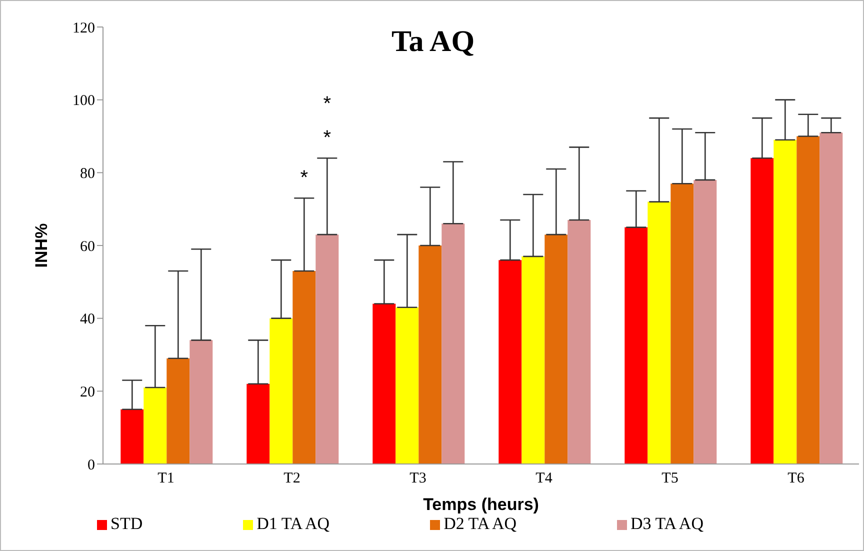 The width and height of the screenshot is (864, 551). I want to click on x-tick-label: T5, so click(670, 478).